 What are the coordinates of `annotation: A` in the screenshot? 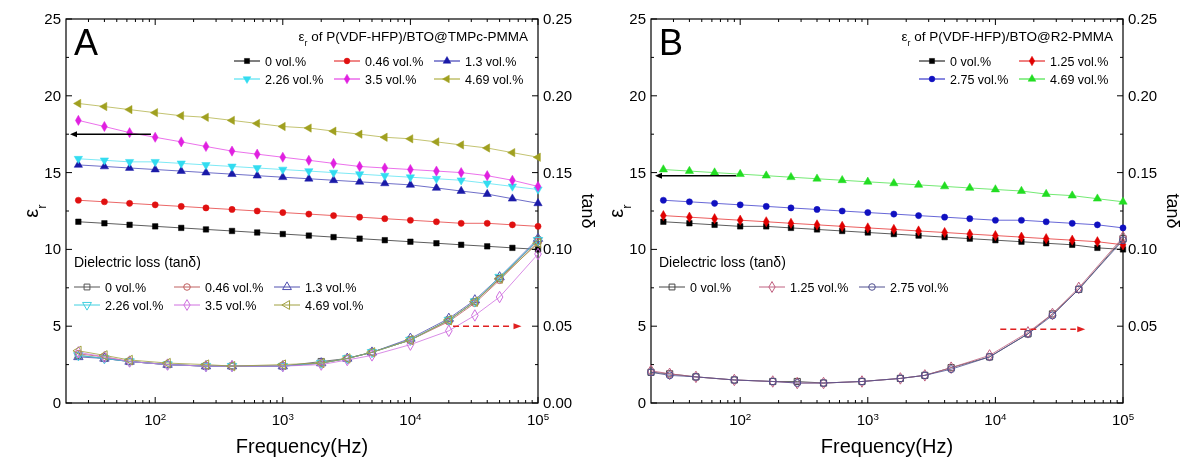 It's located at (86, 42).